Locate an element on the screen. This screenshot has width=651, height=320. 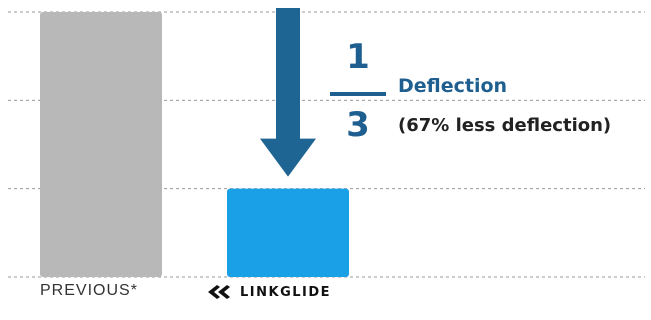
deflection-label: Deflection is located at coordinates (453, 86).